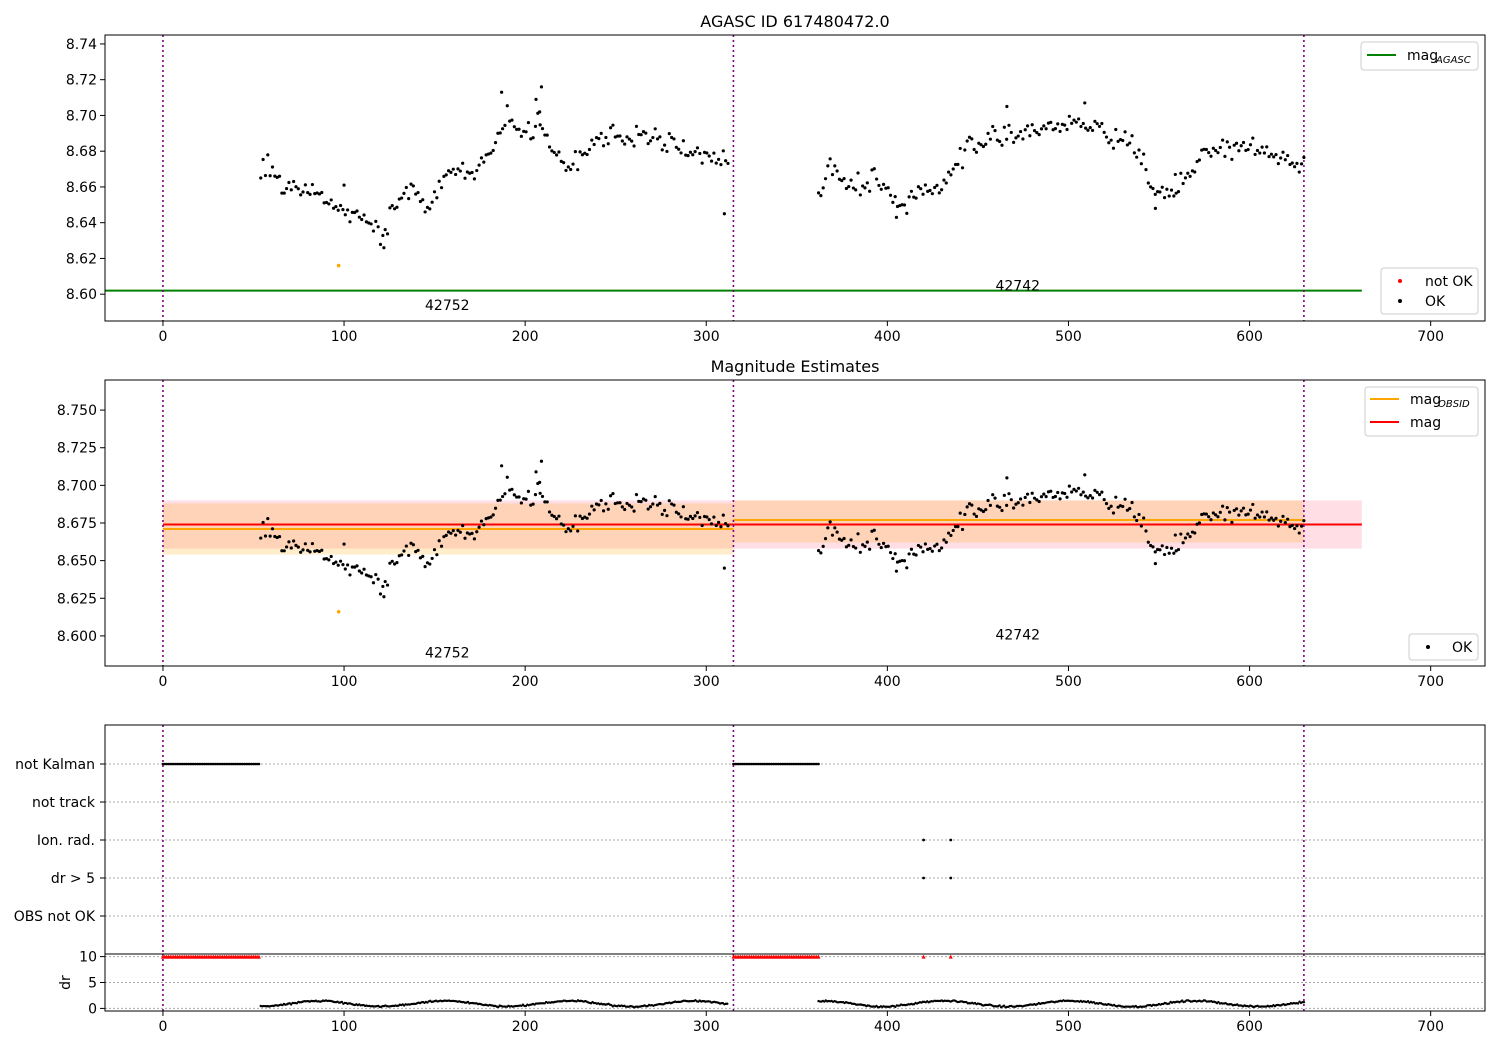  I want to click on x-tick-label: 200, so click(525, 1027).